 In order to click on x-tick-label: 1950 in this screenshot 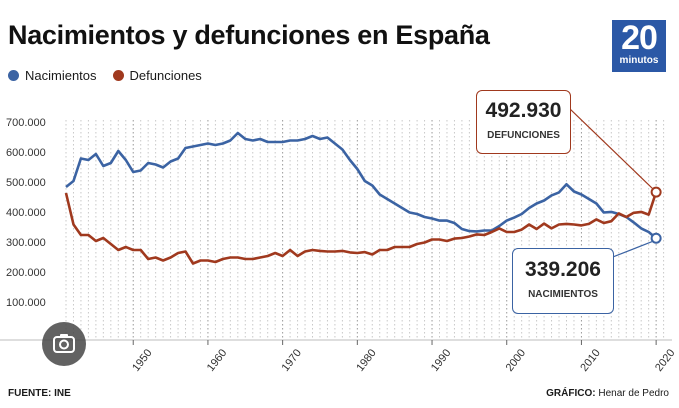, I will do `click(142, 360)`.